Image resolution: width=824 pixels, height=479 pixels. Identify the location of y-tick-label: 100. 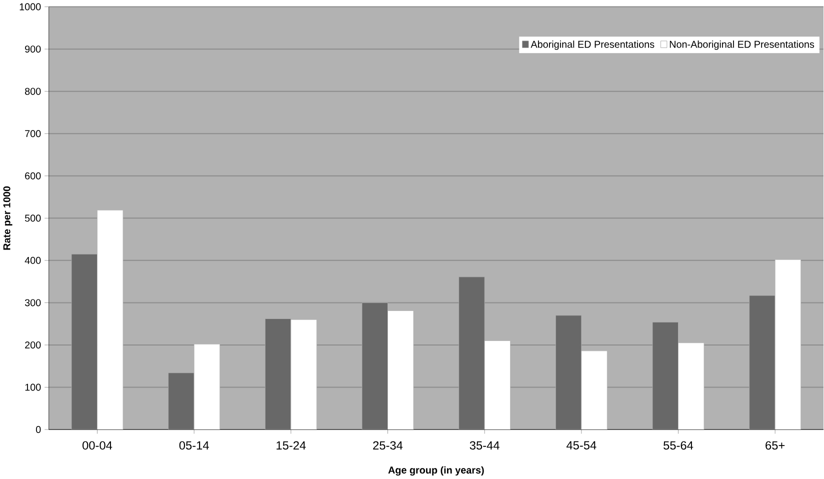
(33, 387).